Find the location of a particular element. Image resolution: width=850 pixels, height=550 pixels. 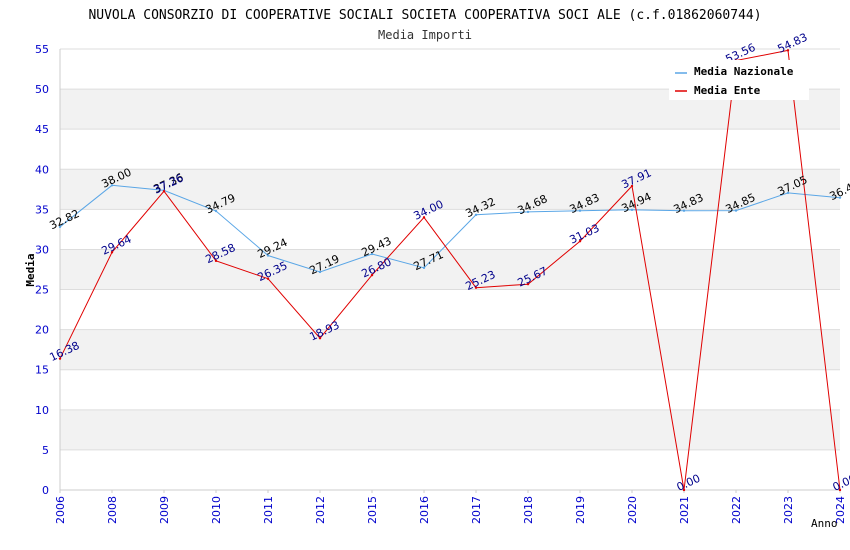

x-axis-title: Anno is located at coordinates (824, 523).